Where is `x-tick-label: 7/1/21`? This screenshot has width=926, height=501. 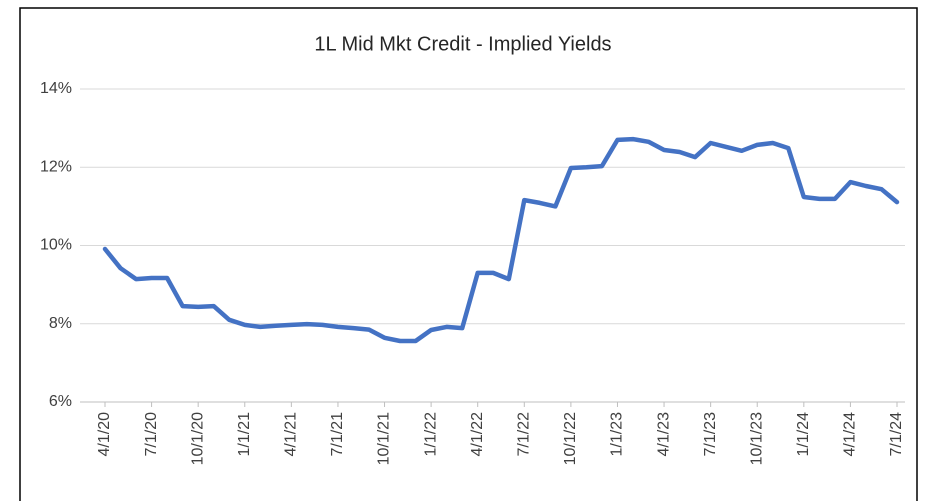 x-tick-label: 7/1/21 is located at coordinates (337, 434).